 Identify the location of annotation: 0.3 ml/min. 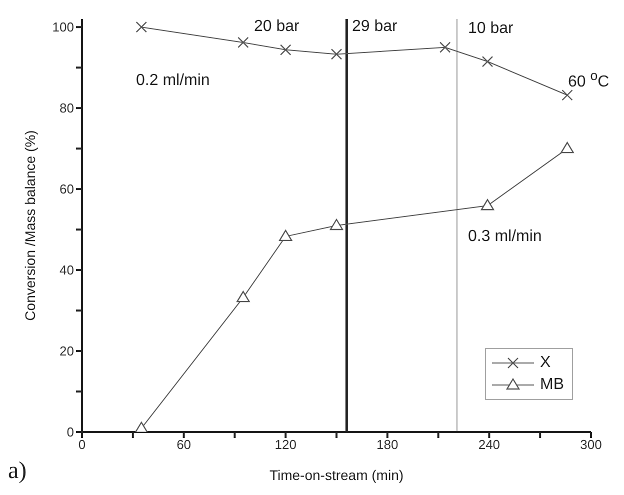
(505, 237).